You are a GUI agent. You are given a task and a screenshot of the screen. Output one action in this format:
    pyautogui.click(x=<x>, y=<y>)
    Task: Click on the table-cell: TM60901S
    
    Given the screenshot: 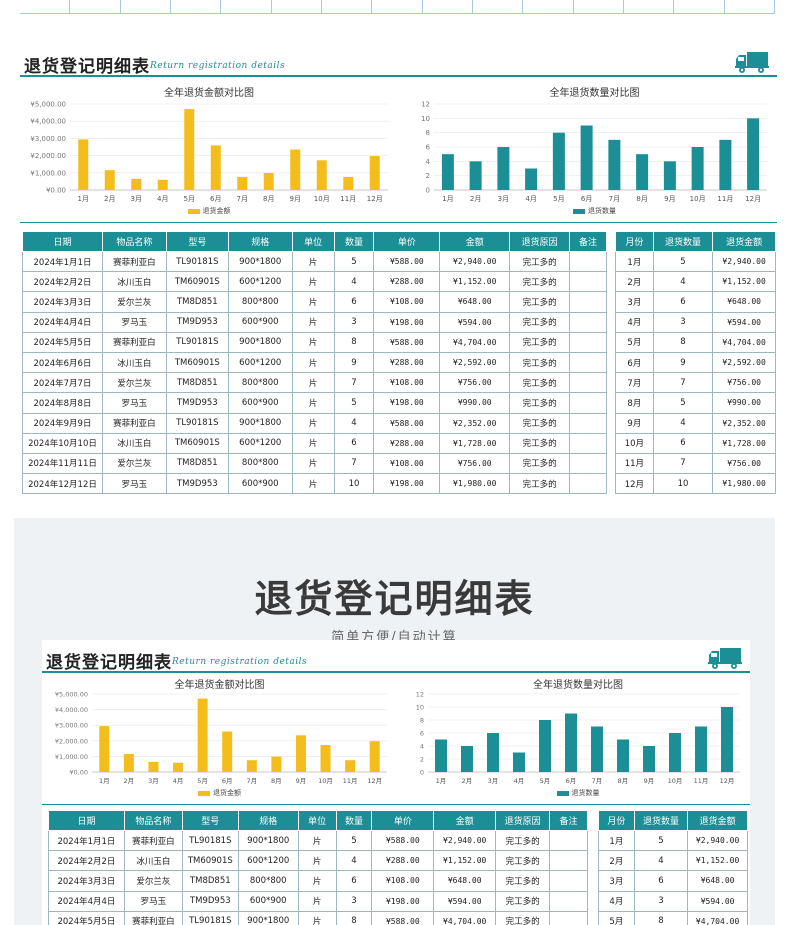 What is the action you would take?
    pyautogui.click(x=210, y=861)
    